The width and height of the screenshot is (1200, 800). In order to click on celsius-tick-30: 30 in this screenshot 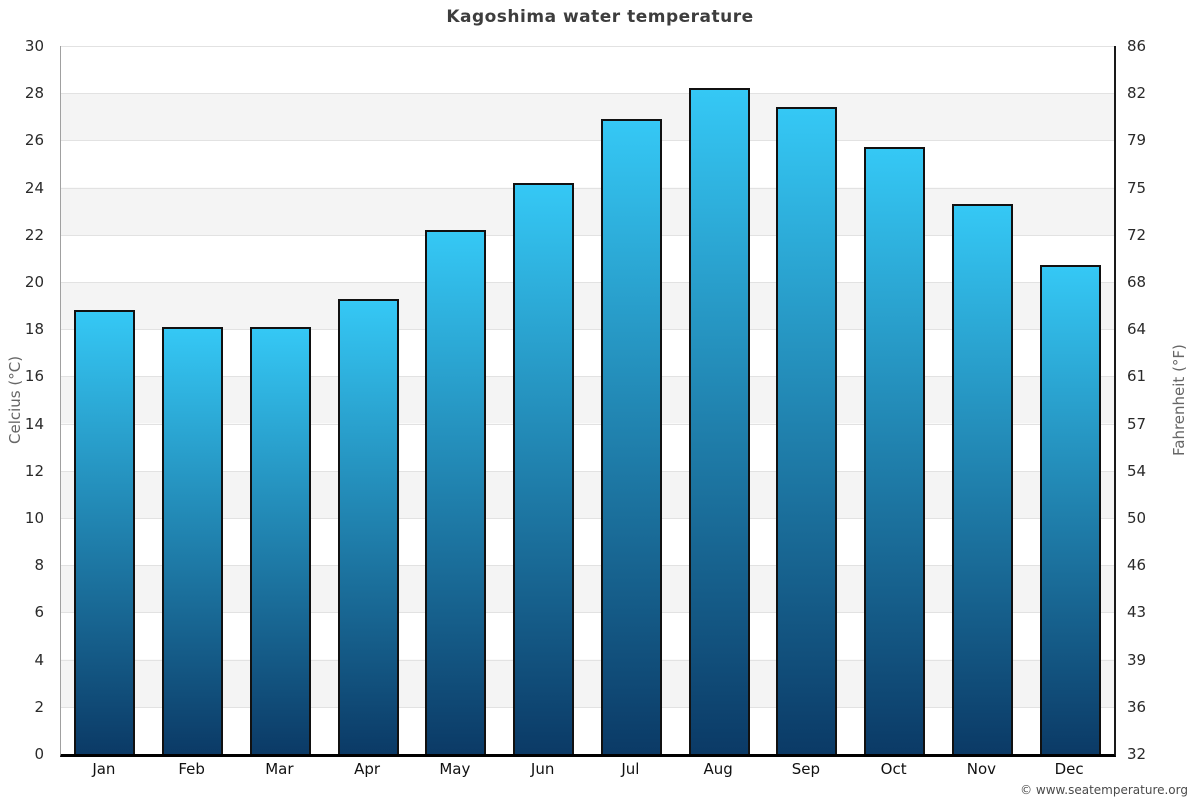, I will do `click(34, 46)`.